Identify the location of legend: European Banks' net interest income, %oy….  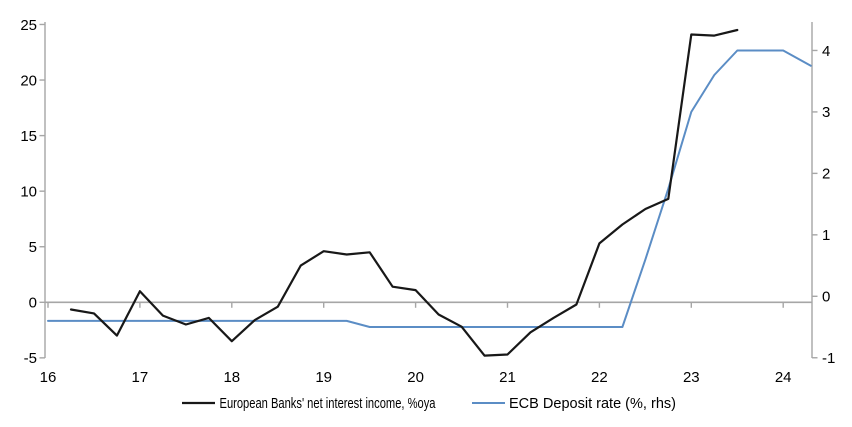
(429, 403).